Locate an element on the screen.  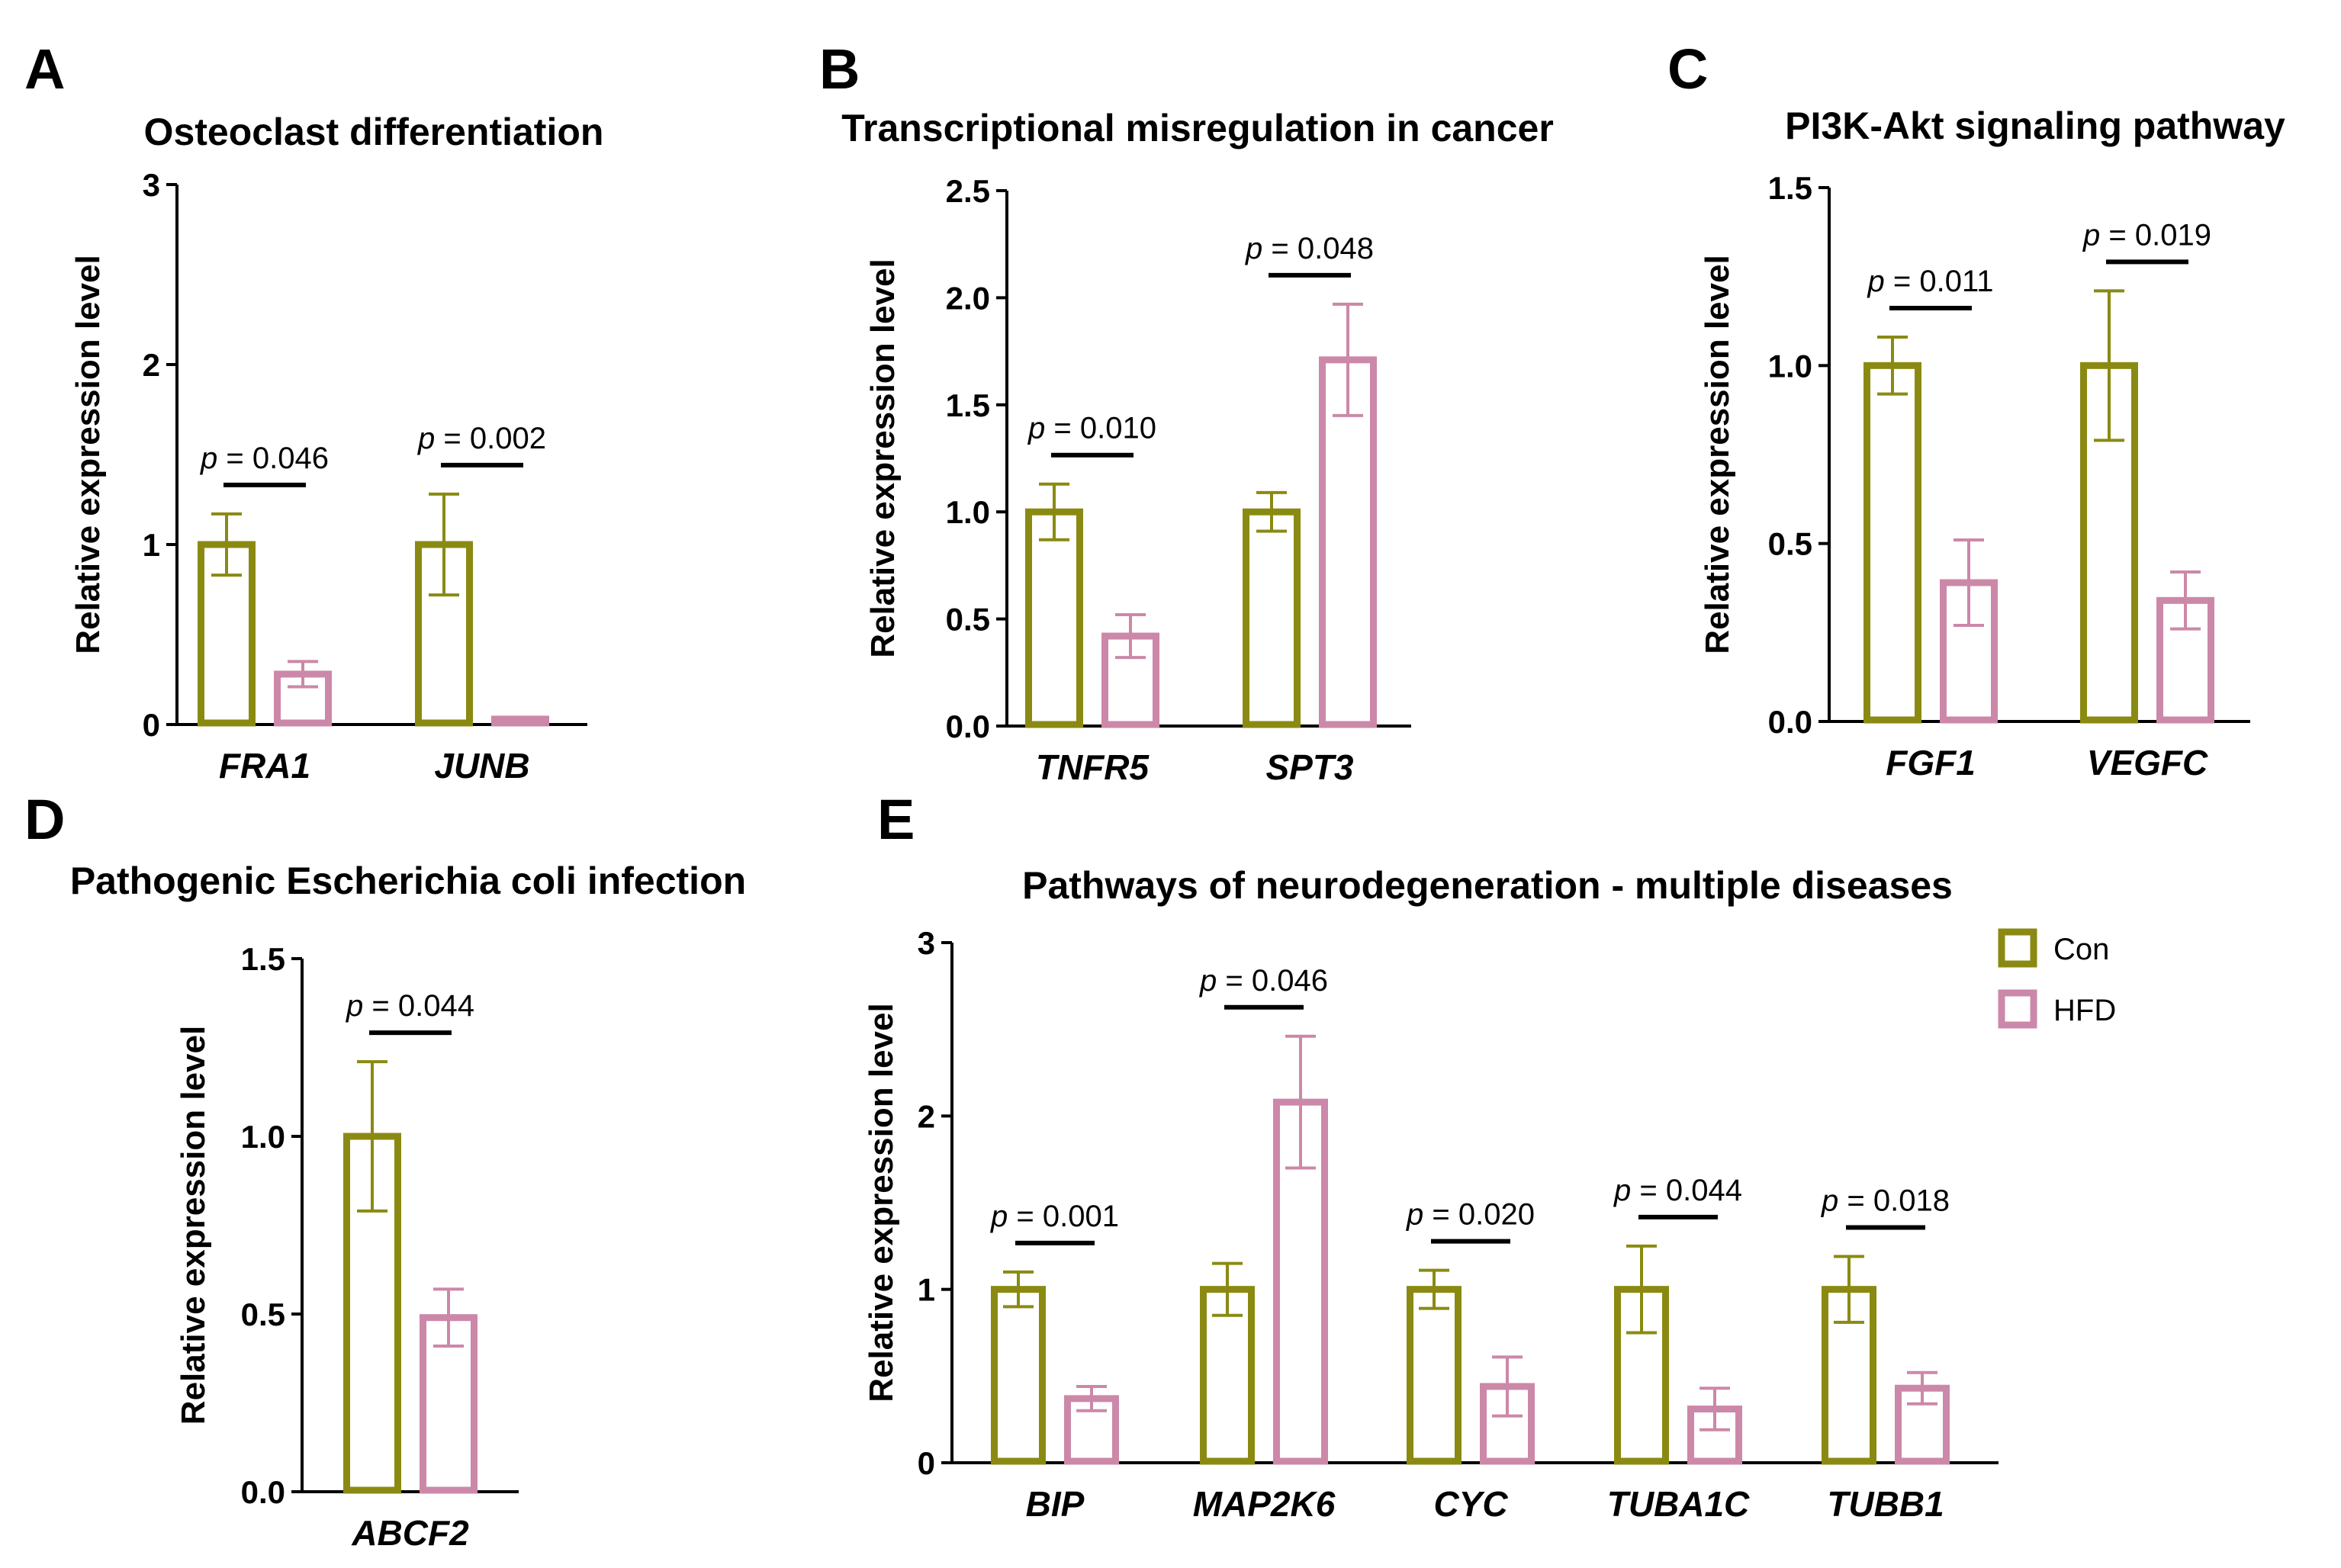
panel-b-pvalue-number: = 0.010 is located at coordinates (1100, 428).